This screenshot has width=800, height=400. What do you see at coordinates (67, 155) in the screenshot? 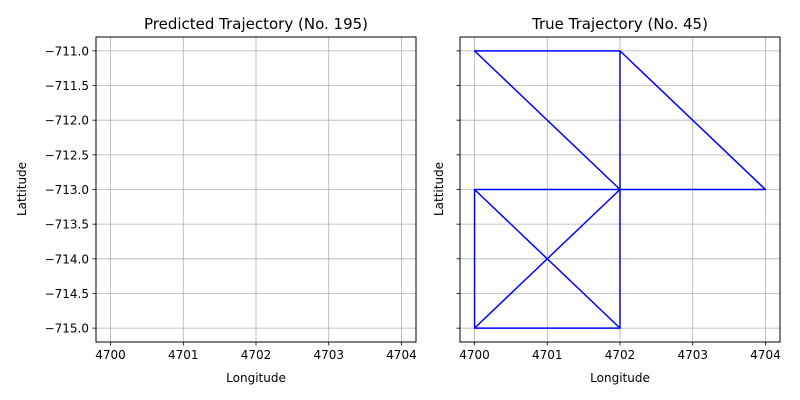
I see `y-tick-label: −712.5` at bounding box center [67, 155].